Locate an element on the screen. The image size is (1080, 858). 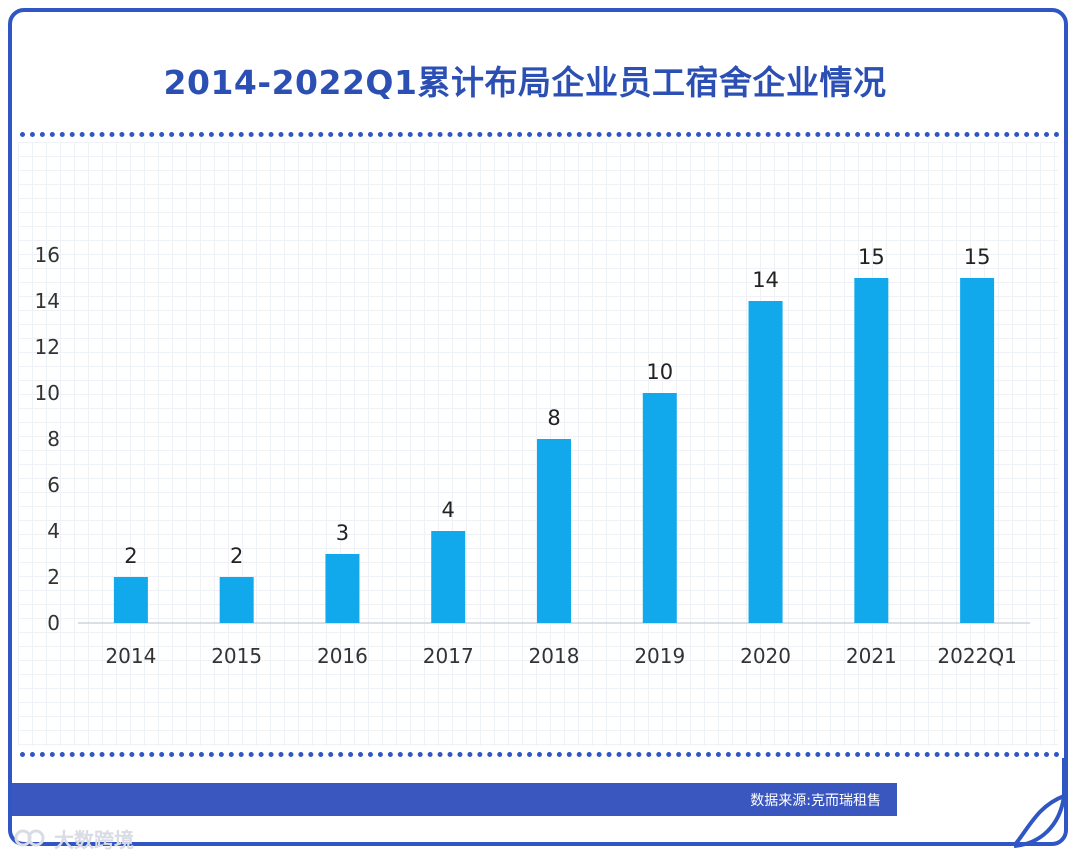
x-tick-label-2014: 2014 is located at coordinates (130, 656).